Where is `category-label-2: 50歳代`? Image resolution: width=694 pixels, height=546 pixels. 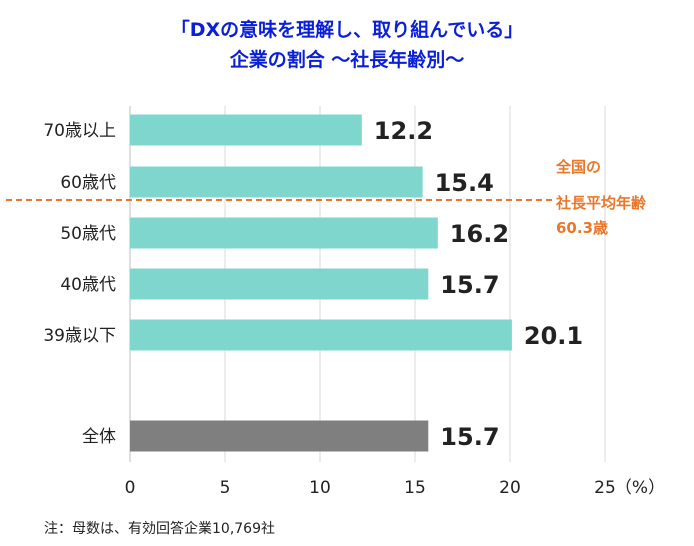
category-label-2: 50歳代 is located at coordinates (88, 234).